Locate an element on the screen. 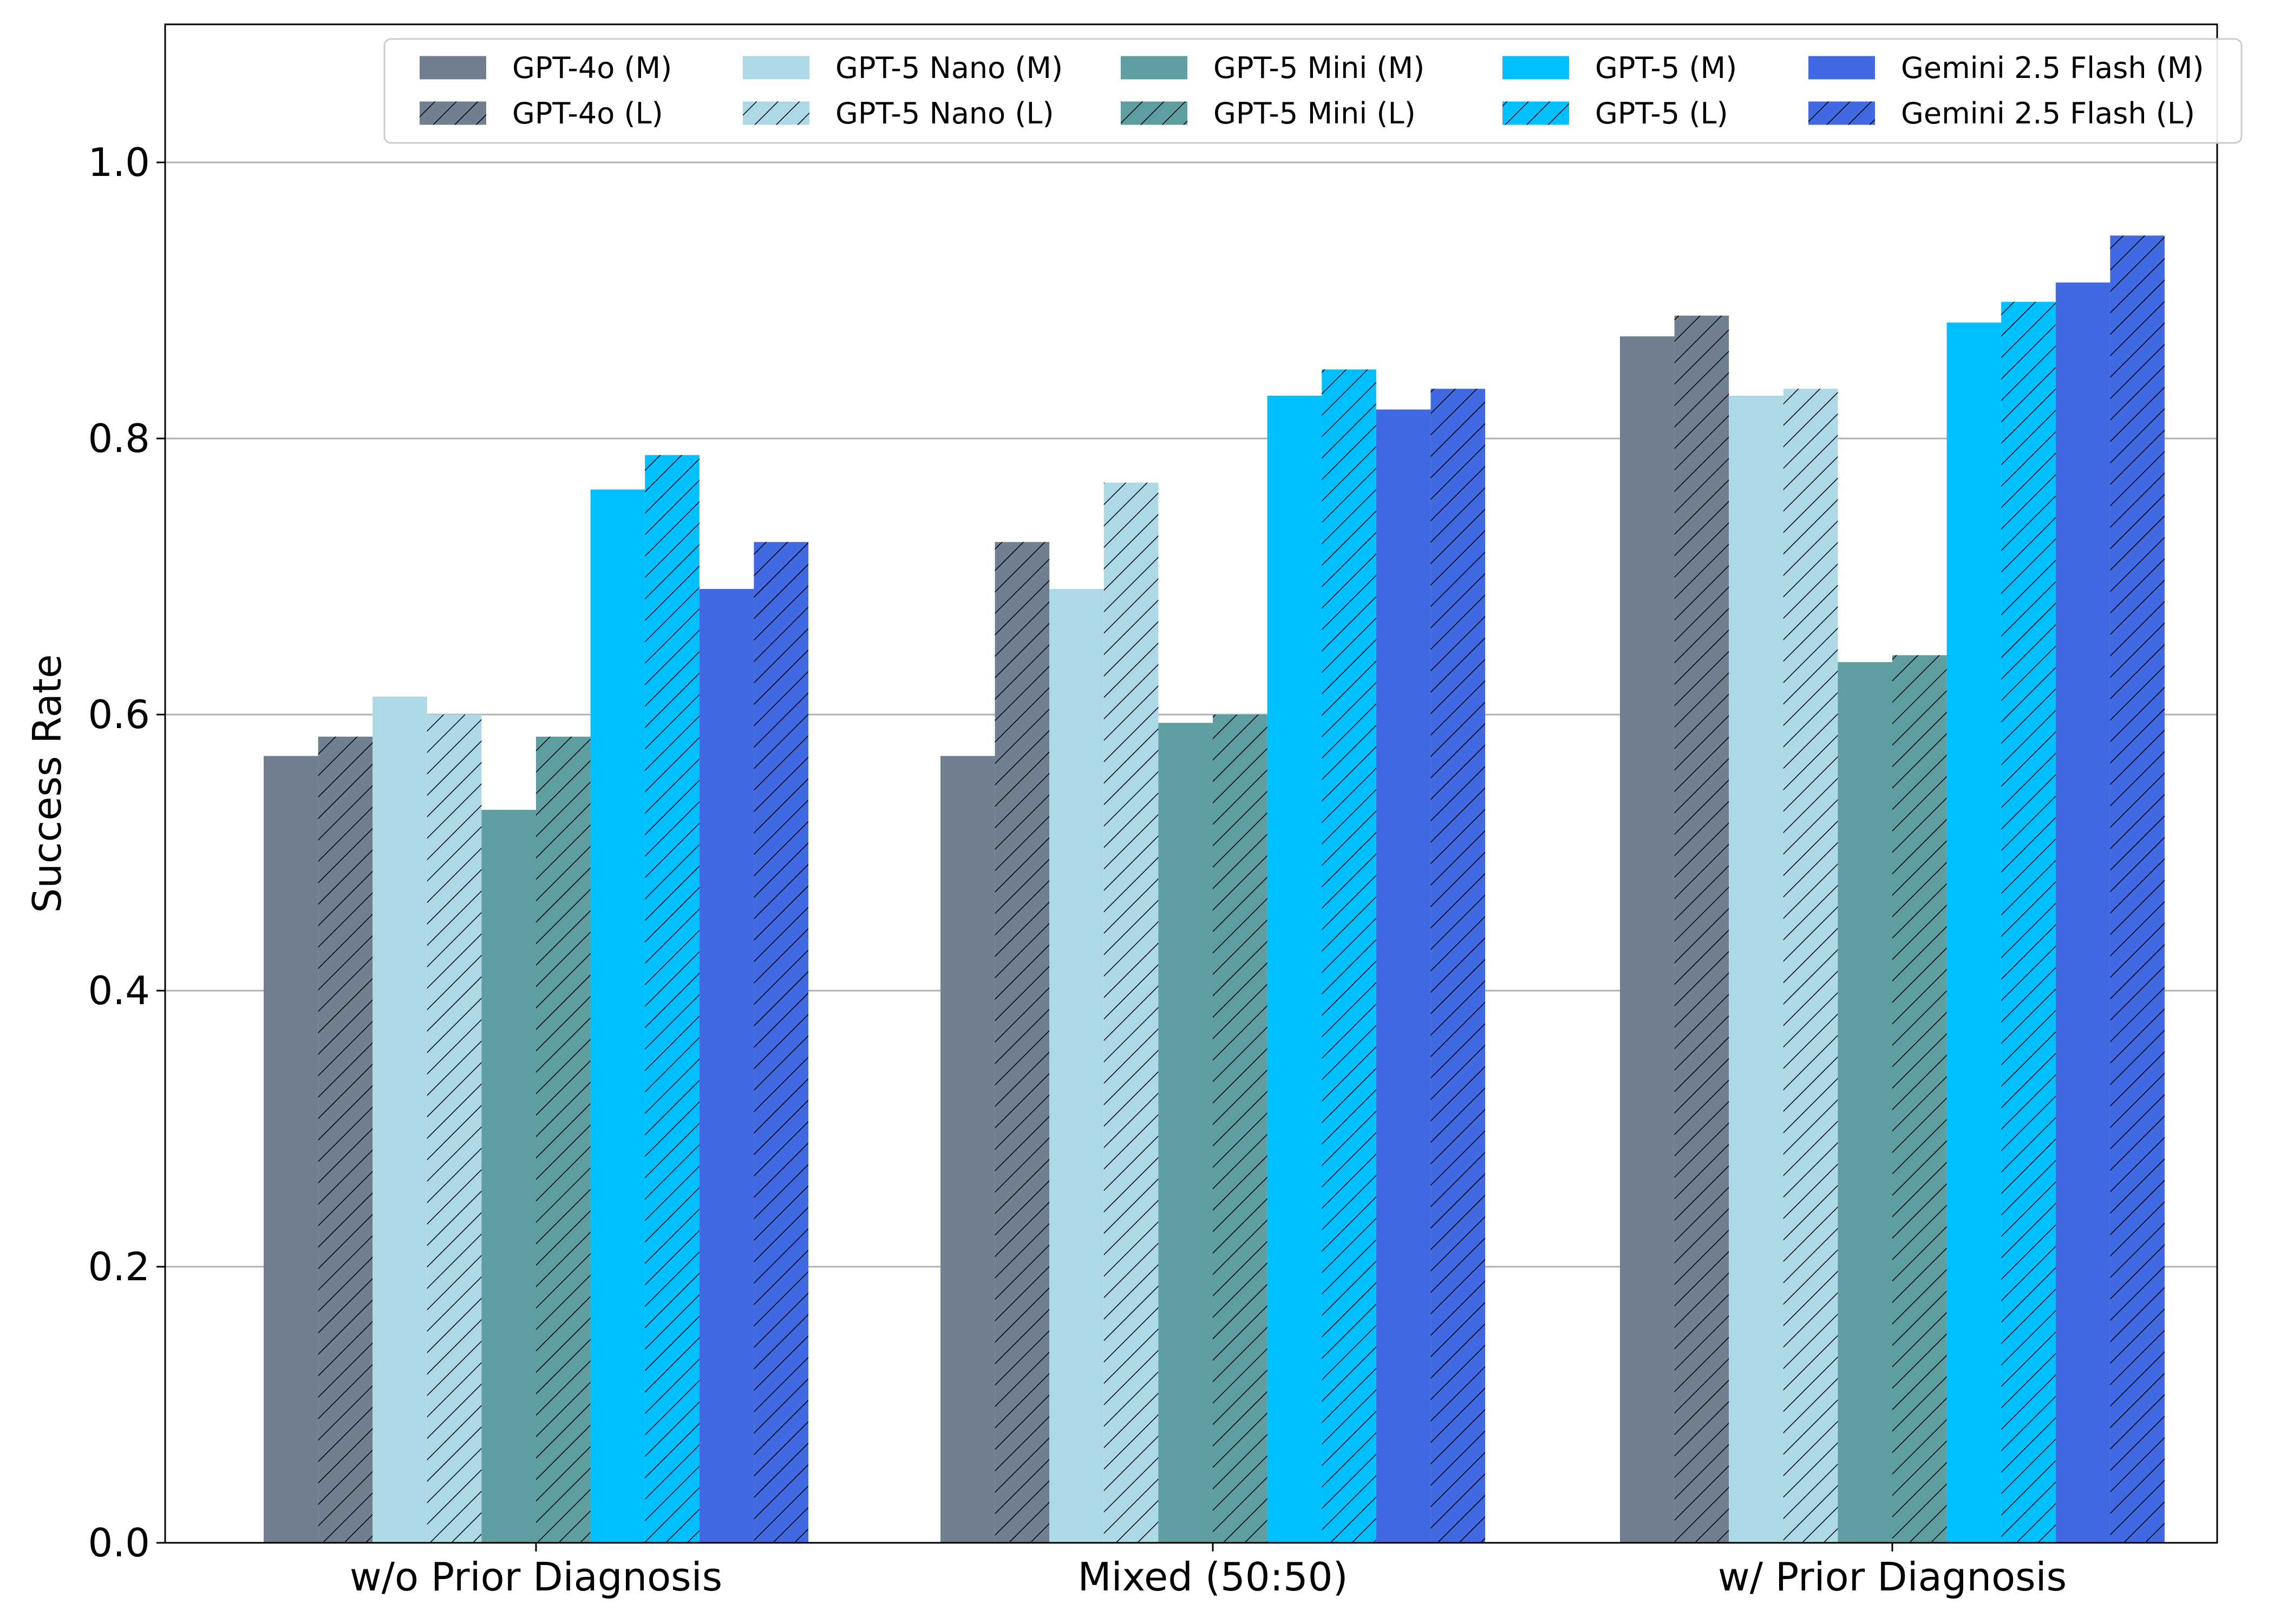 Image resolution: width=2274 pixels, height=1624 pixels. legend-label: GPT-5 (M) is located at coordinates (1666, 68).